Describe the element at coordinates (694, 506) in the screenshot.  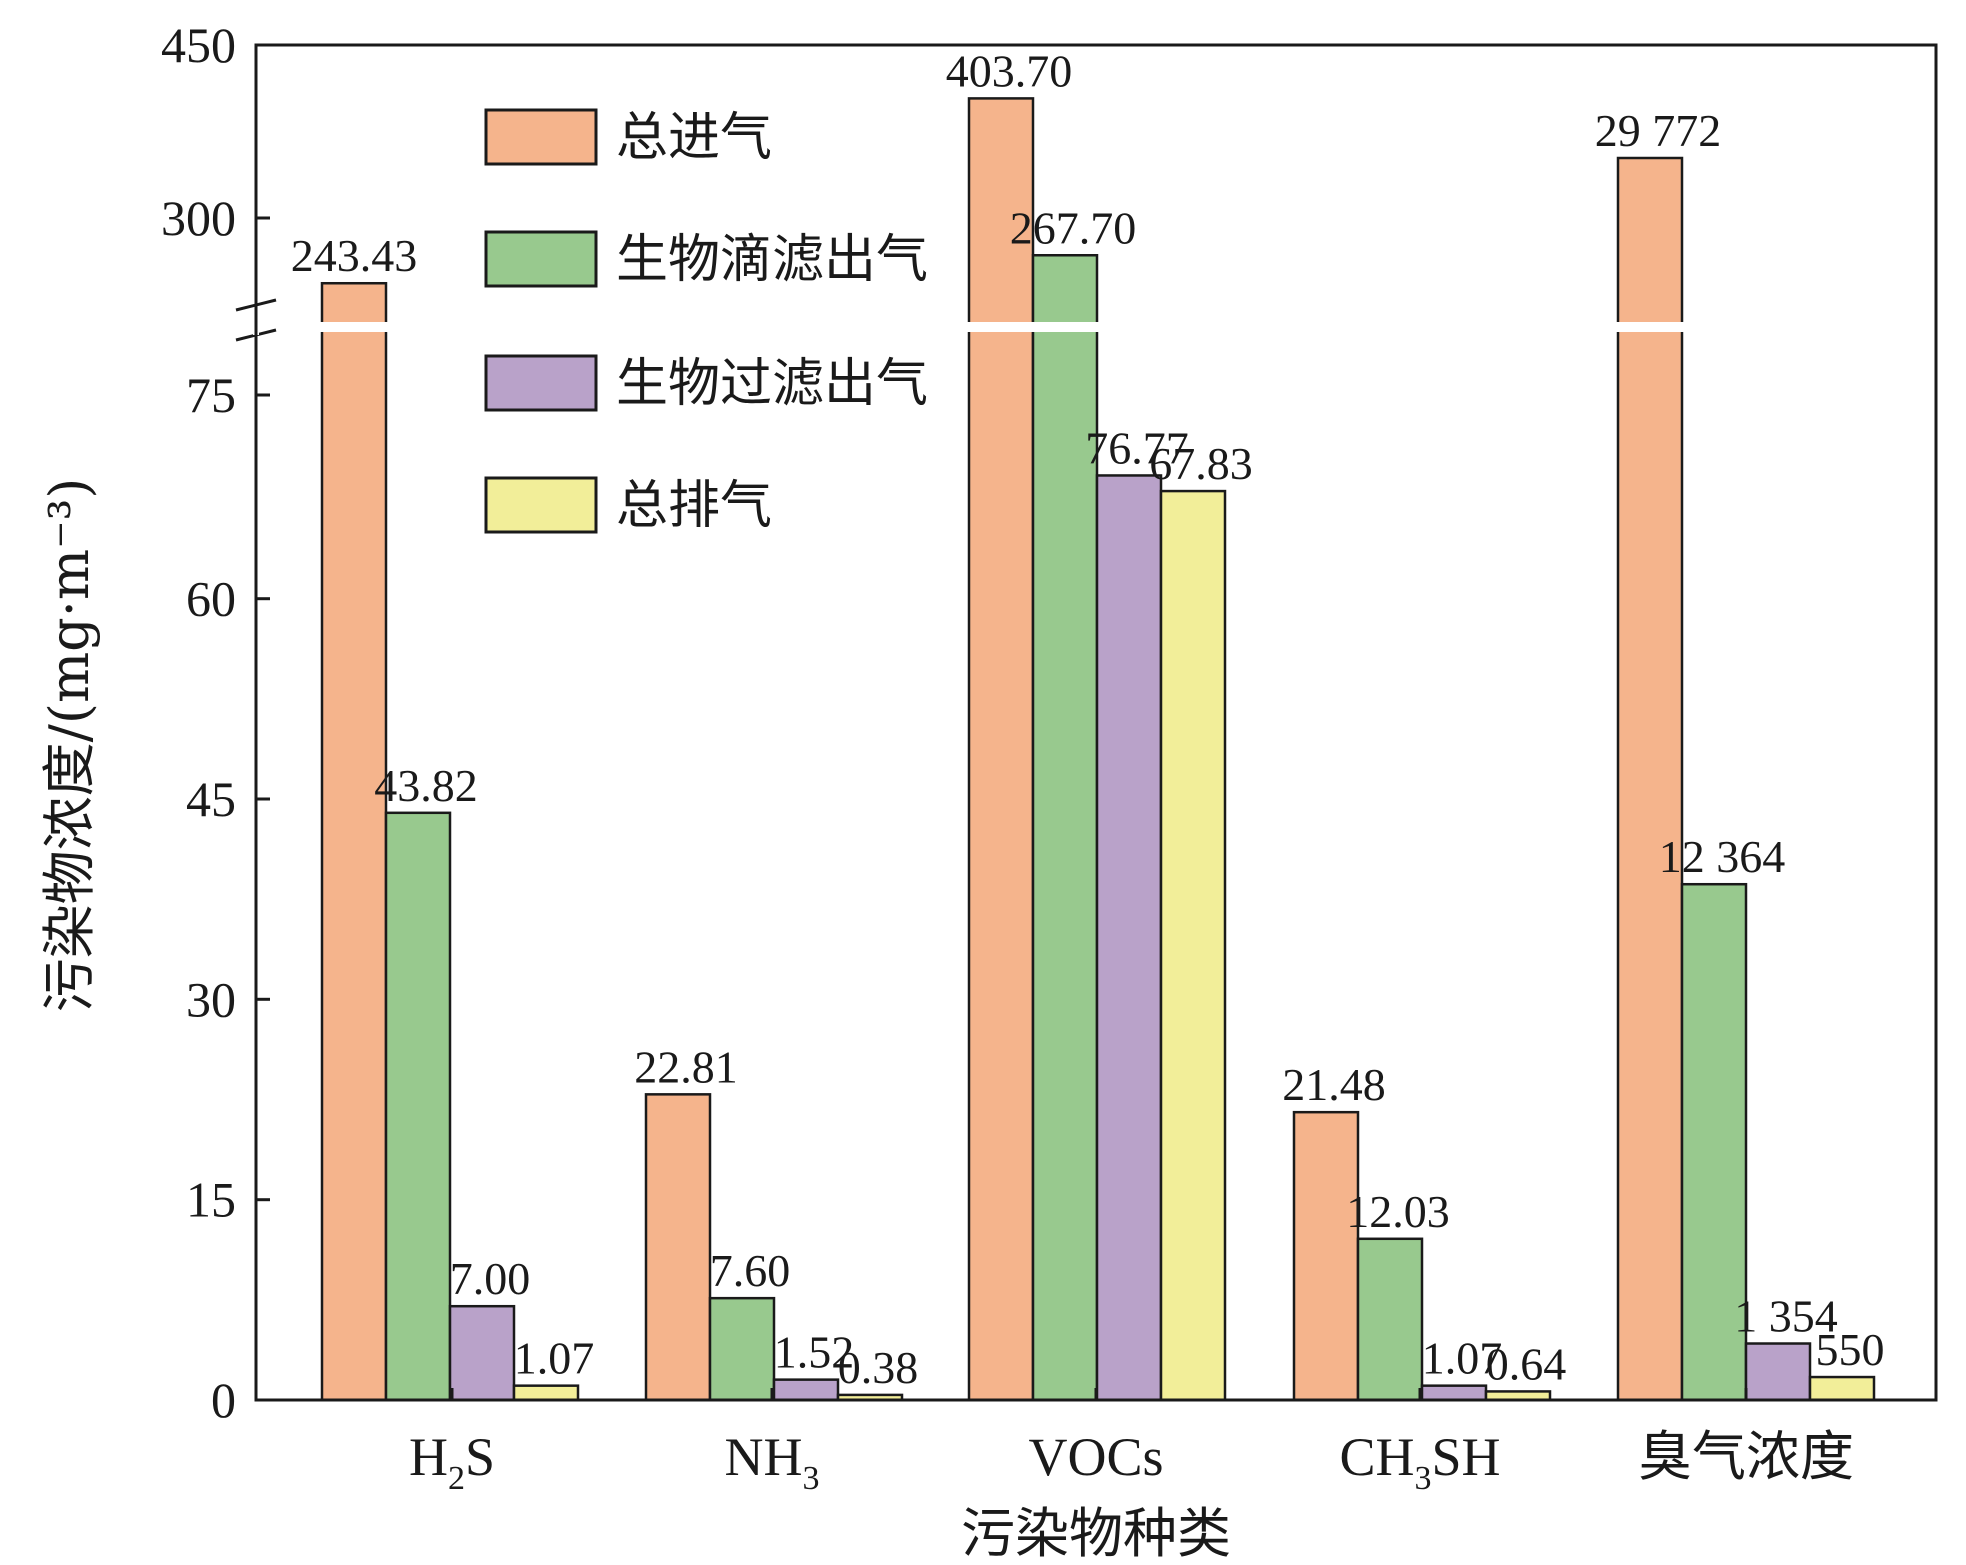
I see `legend-label: 总排气` at that location.